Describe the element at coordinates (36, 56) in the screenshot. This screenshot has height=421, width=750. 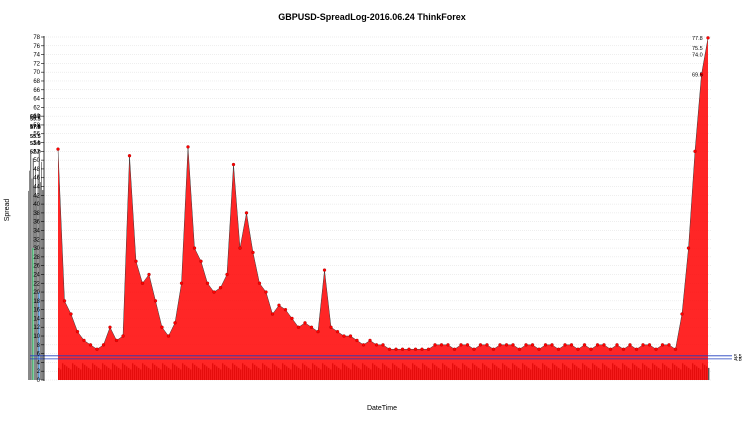
I see `y-tick-label: 74` at that location.